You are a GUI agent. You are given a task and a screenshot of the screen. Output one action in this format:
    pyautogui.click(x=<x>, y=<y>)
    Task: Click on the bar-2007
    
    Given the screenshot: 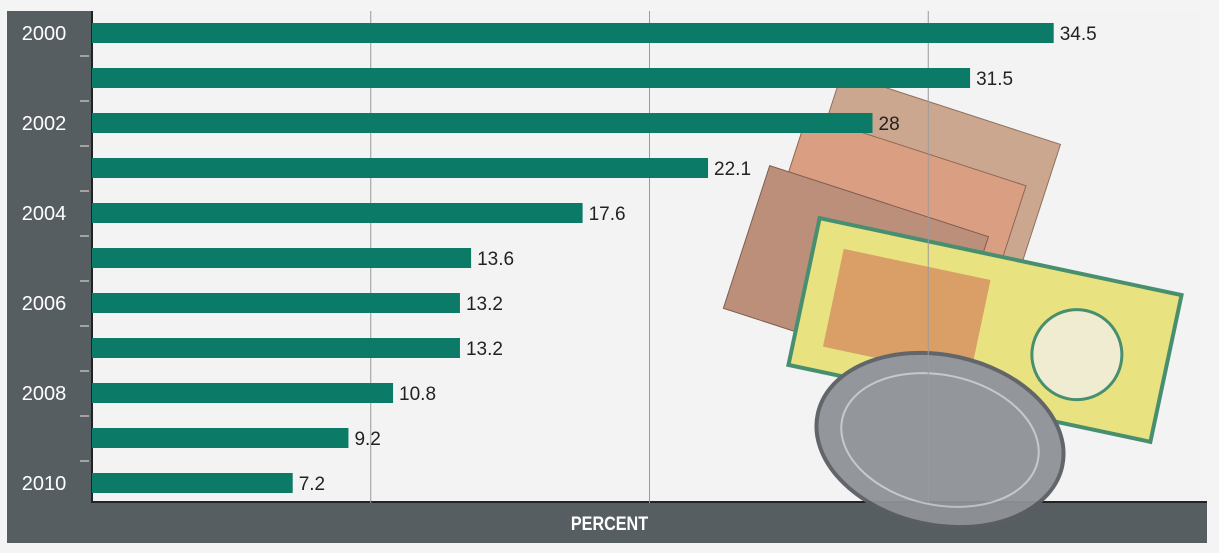 What is the action you would take?
    pyautogui.click(x=276, y=348)
    